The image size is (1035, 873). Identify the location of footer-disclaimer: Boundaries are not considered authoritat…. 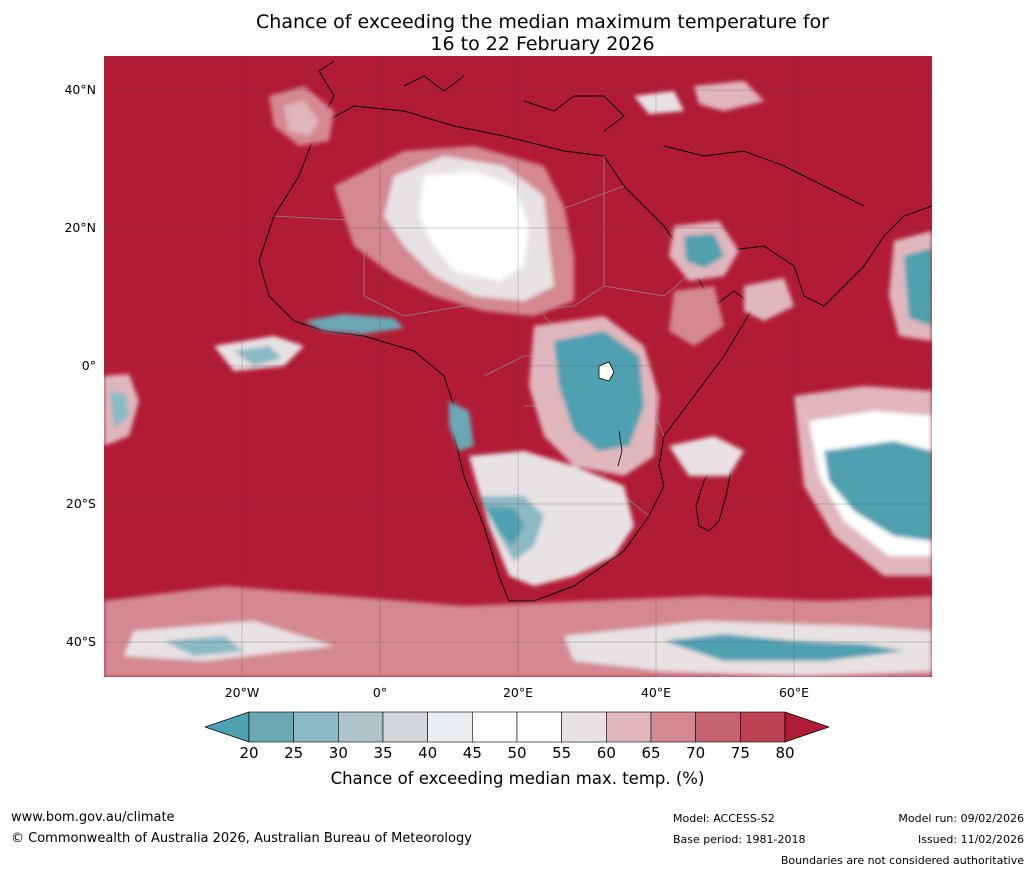
(902, 860).